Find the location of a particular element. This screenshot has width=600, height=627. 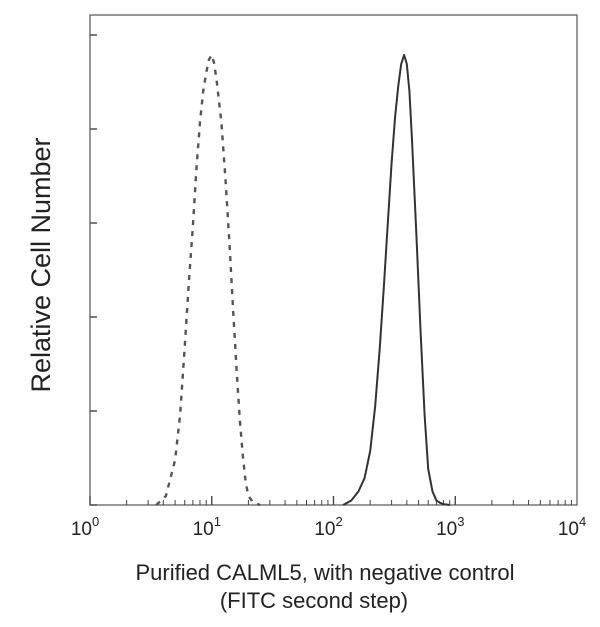

x-tick-label: 10² is located at coordinates (328, 527).